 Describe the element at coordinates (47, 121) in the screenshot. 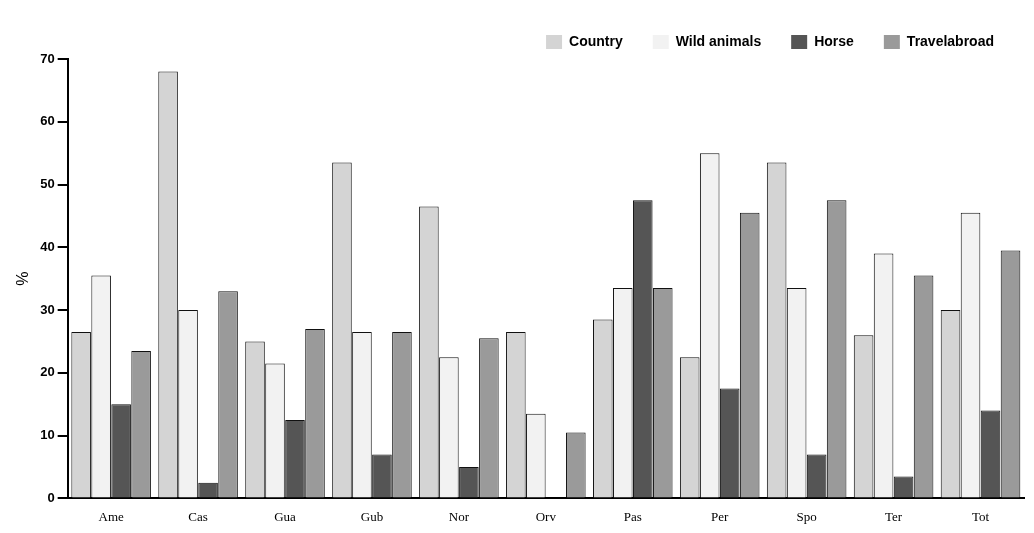

I see `y-tick-label: 60` at that location.